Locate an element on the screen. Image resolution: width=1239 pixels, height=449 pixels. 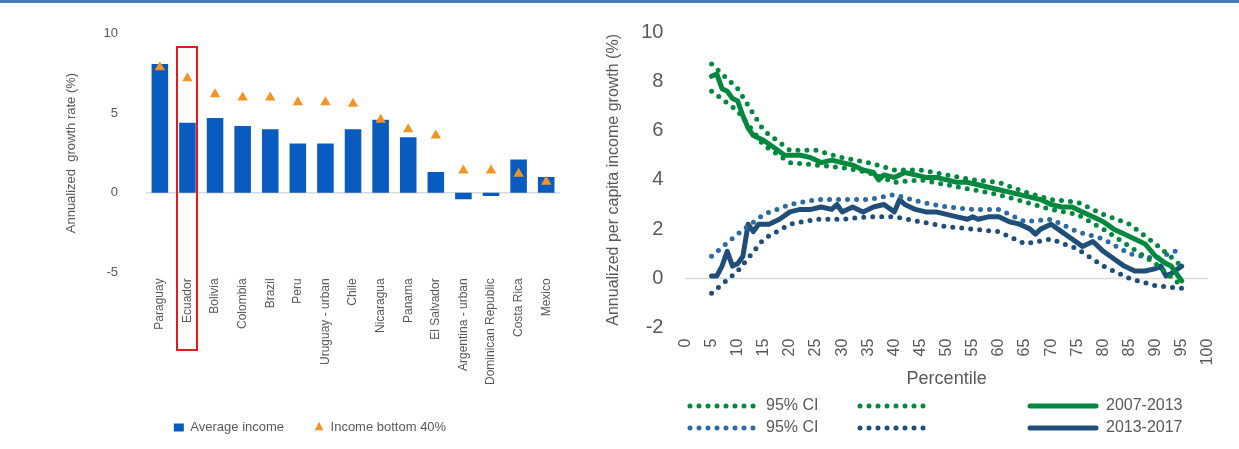
y-axis-title: Annualized per capita income growth (%) is located at coordinates (613, 180).